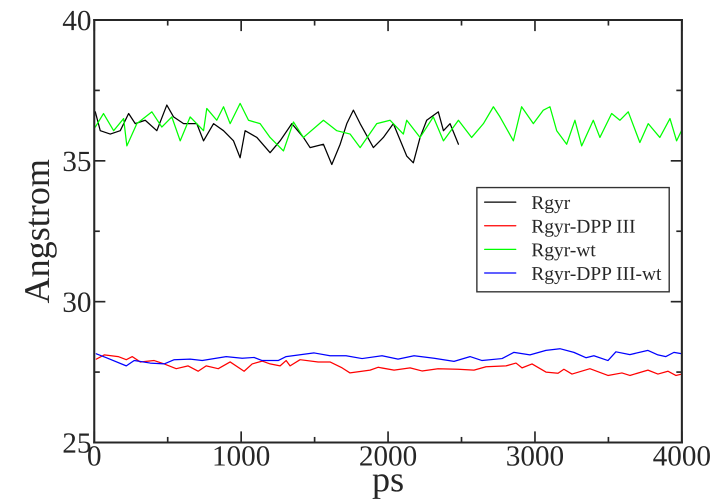 Image resolution: width=714 pixels, height=500 pixels. Describe the element at coordinates (242, 456) in the screenshot. I see `x-tick-label: 1000` at that location.